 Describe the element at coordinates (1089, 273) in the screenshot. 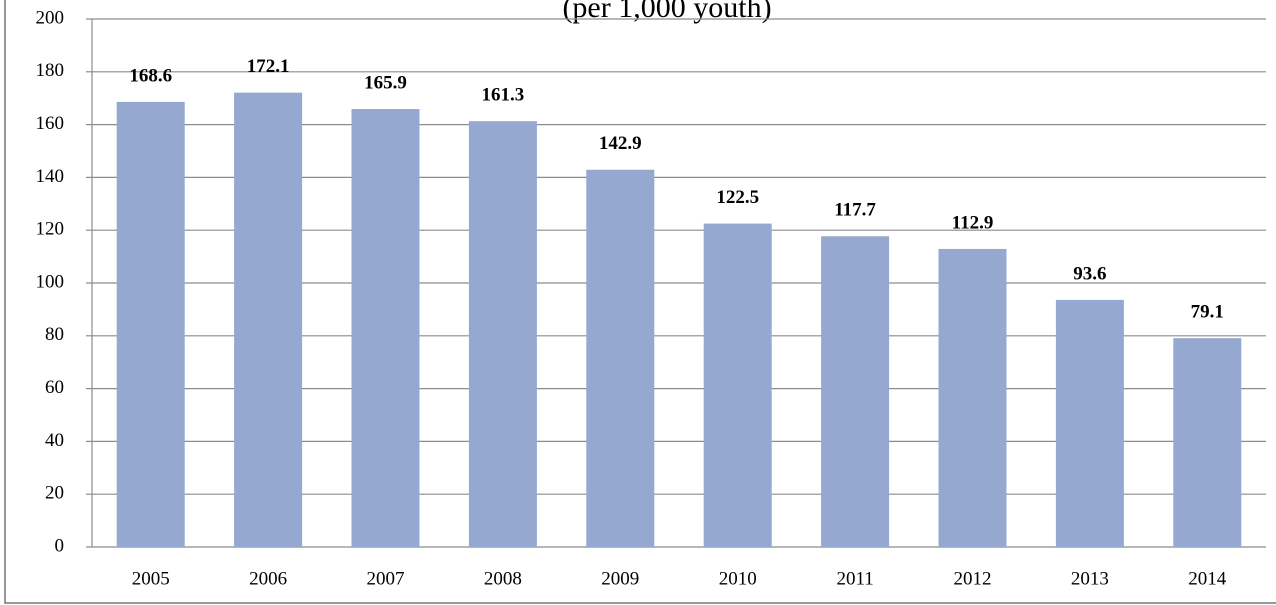

I see `value-label: 93.6` at that location.